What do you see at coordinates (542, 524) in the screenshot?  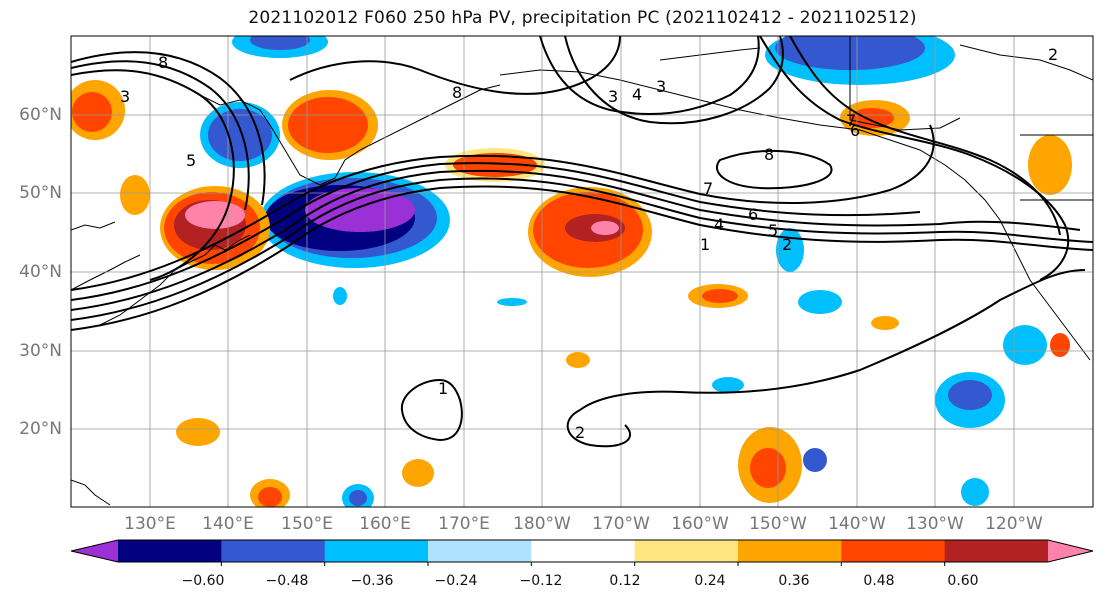 I see `lon-label: 180°W` at bounding box center [542, 524].